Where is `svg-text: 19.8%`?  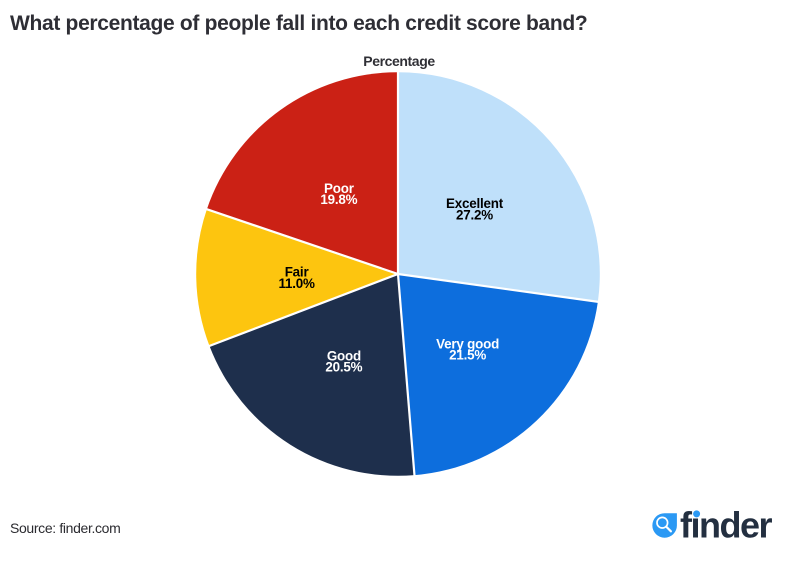 svg-text: 19.8% is located at coordinates (338, 199).